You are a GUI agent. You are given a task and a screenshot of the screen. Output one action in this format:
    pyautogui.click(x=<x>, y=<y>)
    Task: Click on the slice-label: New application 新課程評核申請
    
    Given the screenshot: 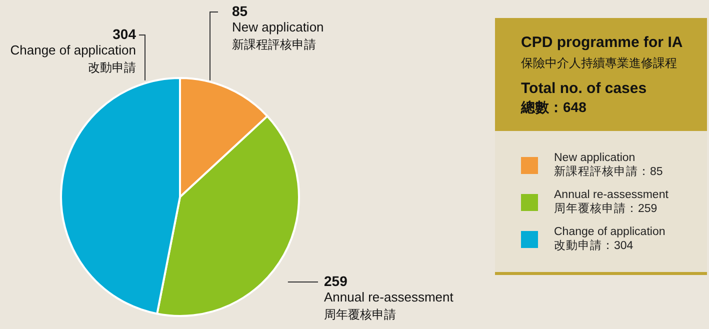 What is the action you would take?
    pyautogui.click(x=278, y=36)
    